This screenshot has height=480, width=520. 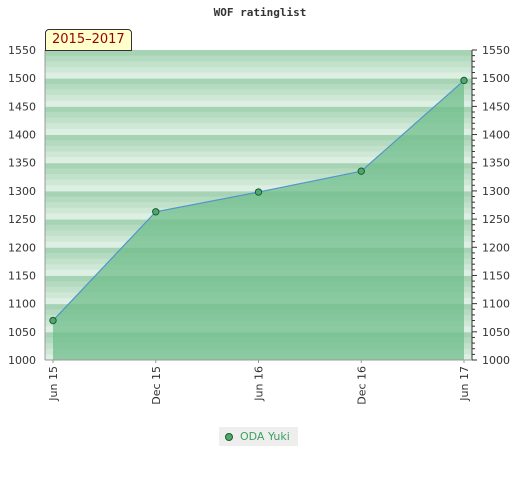 I want to click on y-tick-label-left: 1500, so click(x=22, y=78).